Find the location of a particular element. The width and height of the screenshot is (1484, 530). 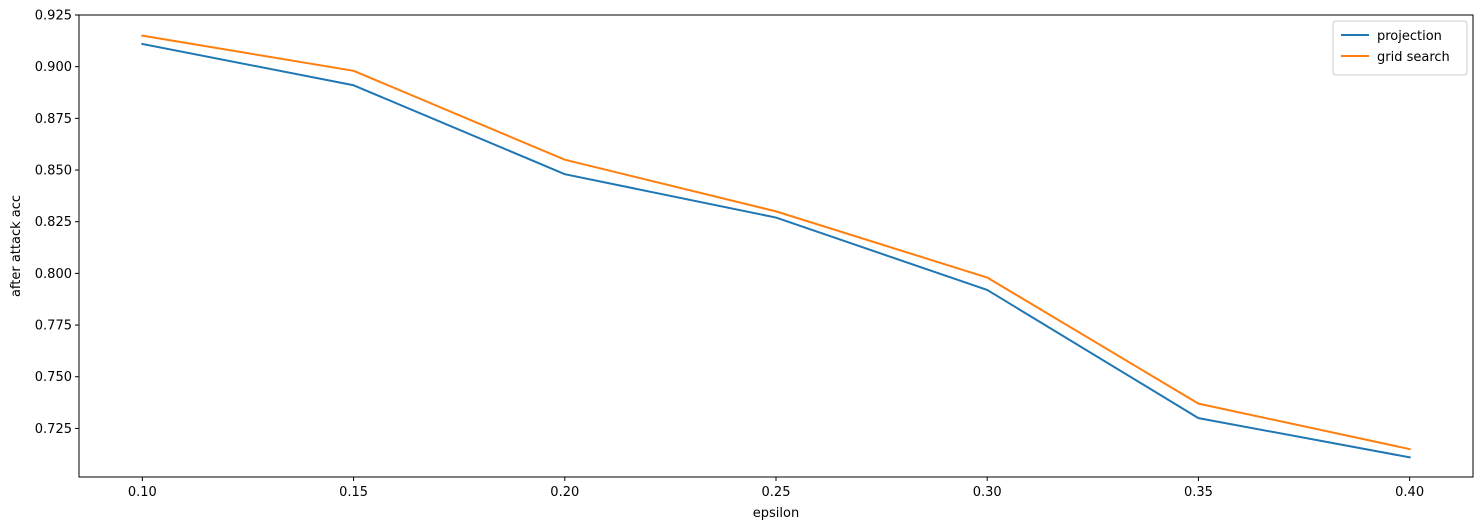

y-tick-label: 0.875 is located at coordinates (53, 119).